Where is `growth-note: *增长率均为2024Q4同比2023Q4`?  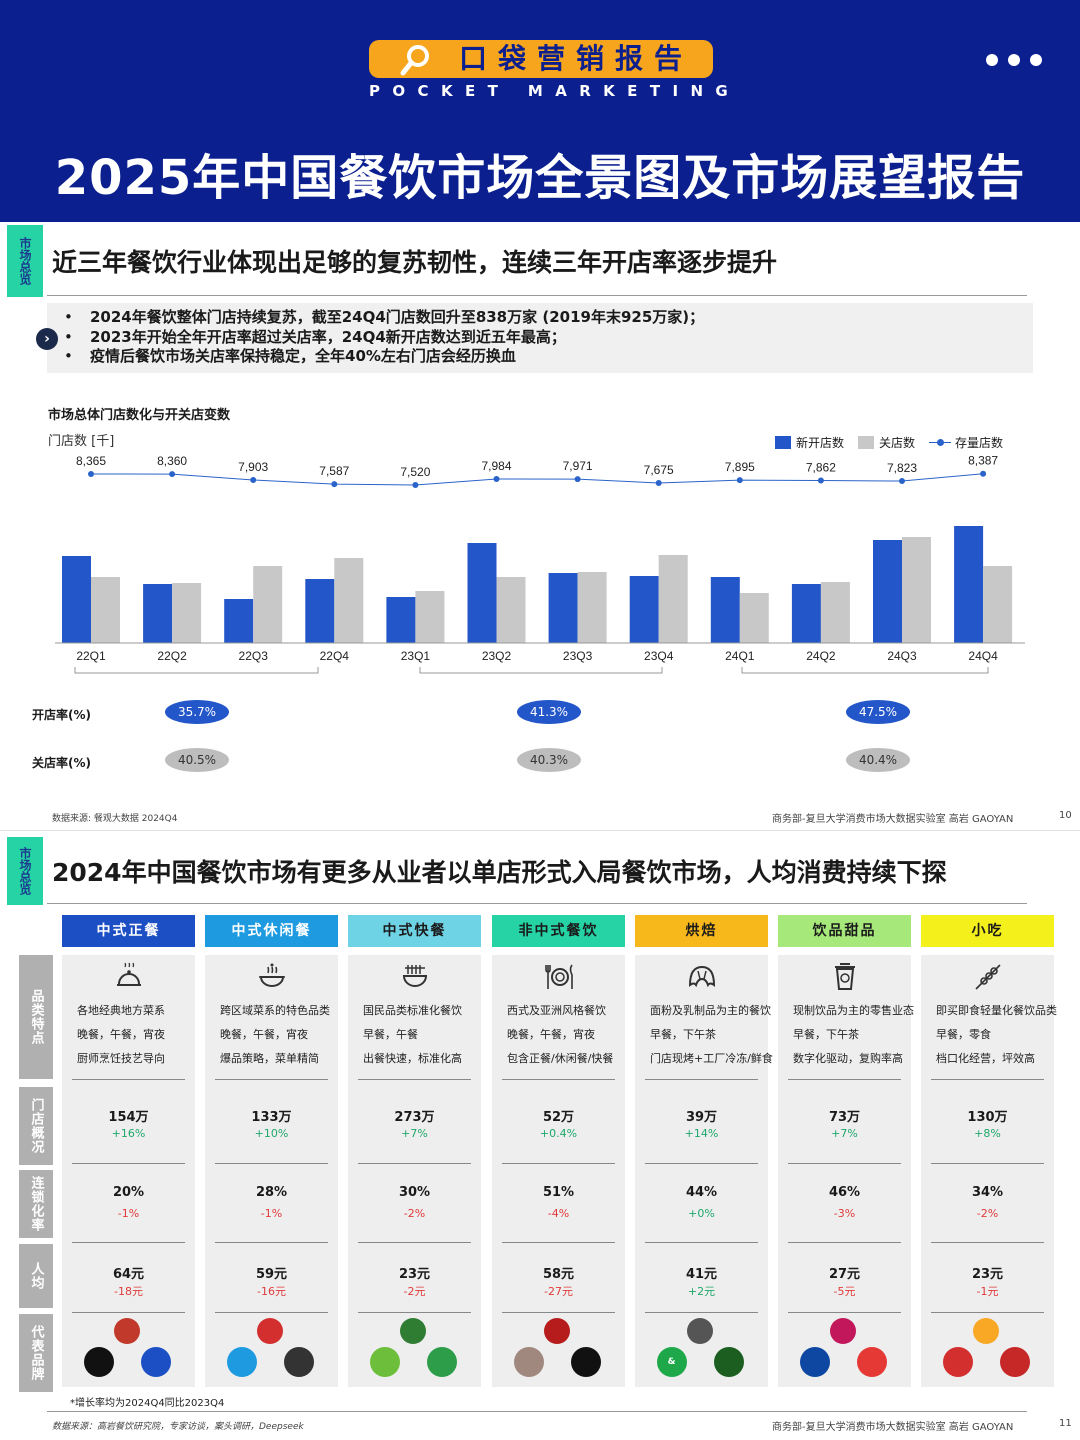
growth-note: *增长率均为2024Q4同比2023Q4 is located at coordinates (147, 1403).